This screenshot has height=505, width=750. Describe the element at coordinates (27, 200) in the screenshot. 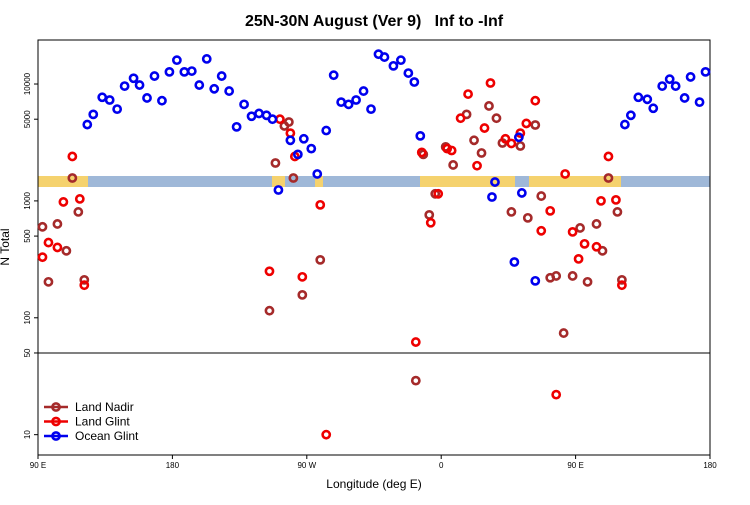

I see `y-tick-label: 1000` at that location.